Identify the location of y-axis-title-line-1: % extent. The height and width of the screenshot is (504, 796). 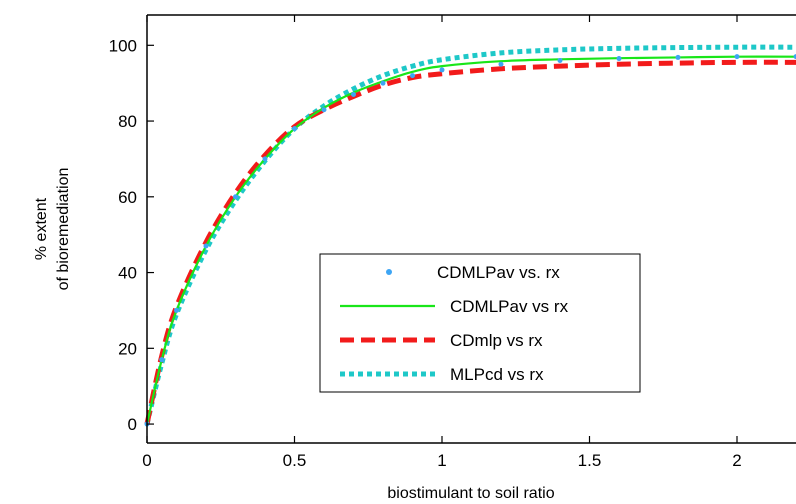
(41, 228).